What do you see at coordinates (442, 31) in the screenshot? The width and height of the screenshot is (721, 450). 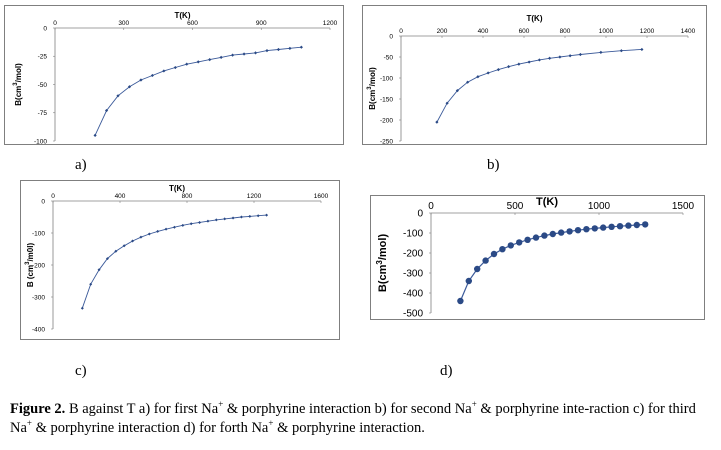 I see `x-tick-label: 200` at bounding box center [442, 31].